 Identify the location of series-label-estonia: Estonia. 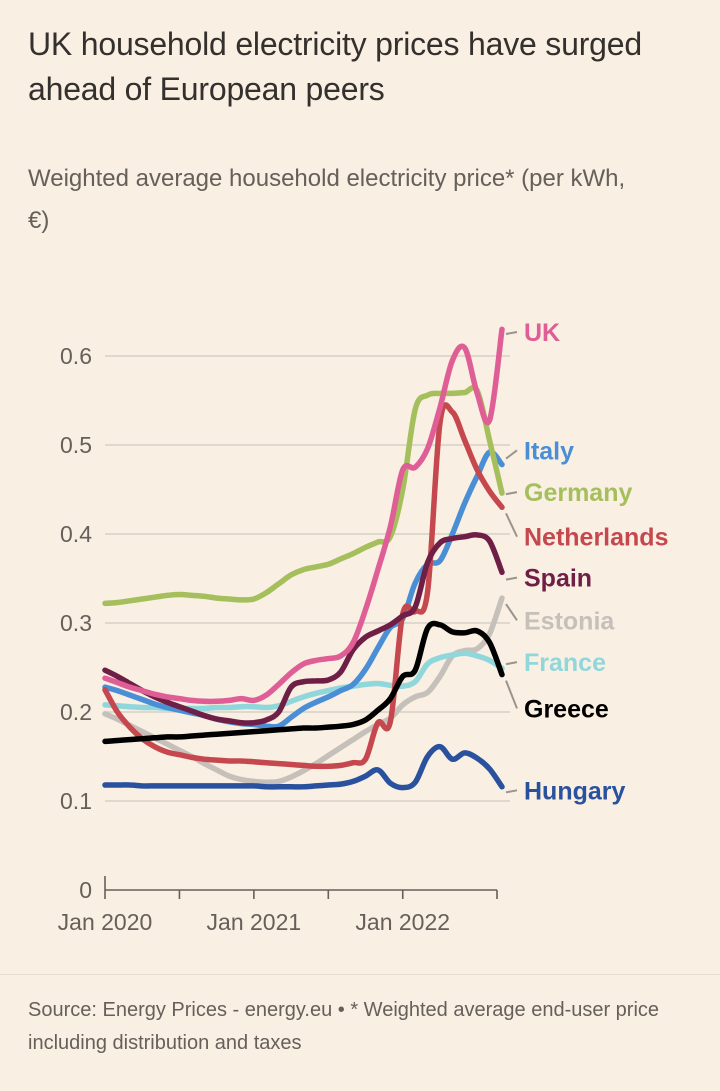
(569, 621).